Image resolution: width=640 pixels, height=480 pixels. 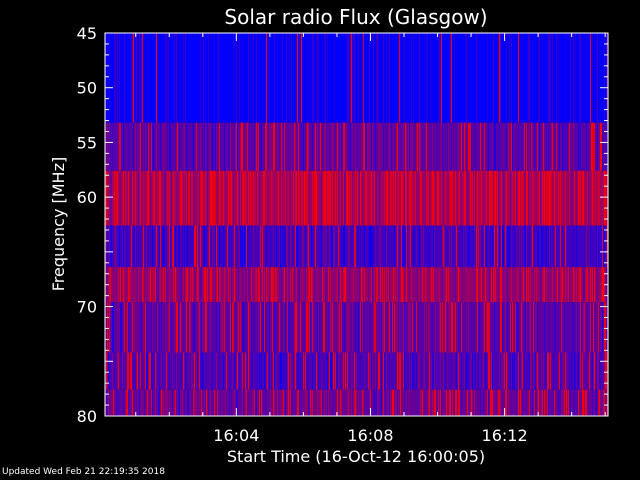 I want to click on y-tick-label: 70, so click(x=87, y=307).